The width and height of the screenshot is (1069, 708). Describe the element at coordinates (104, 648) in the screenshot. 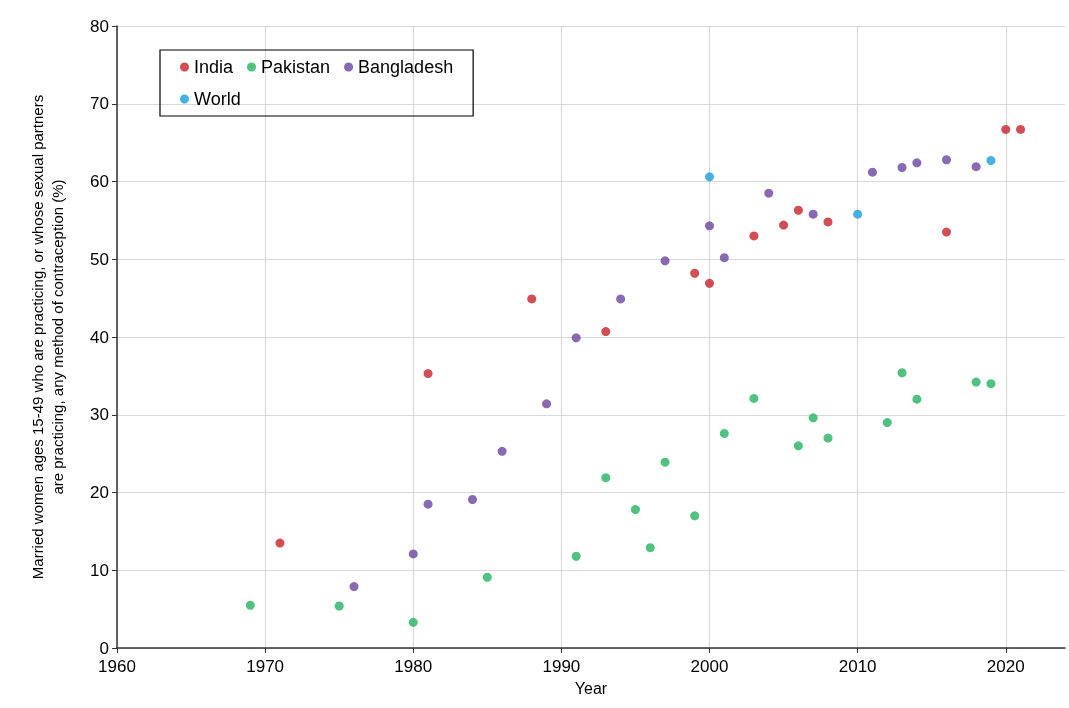

I see `y-tick-label: 0` at that location.